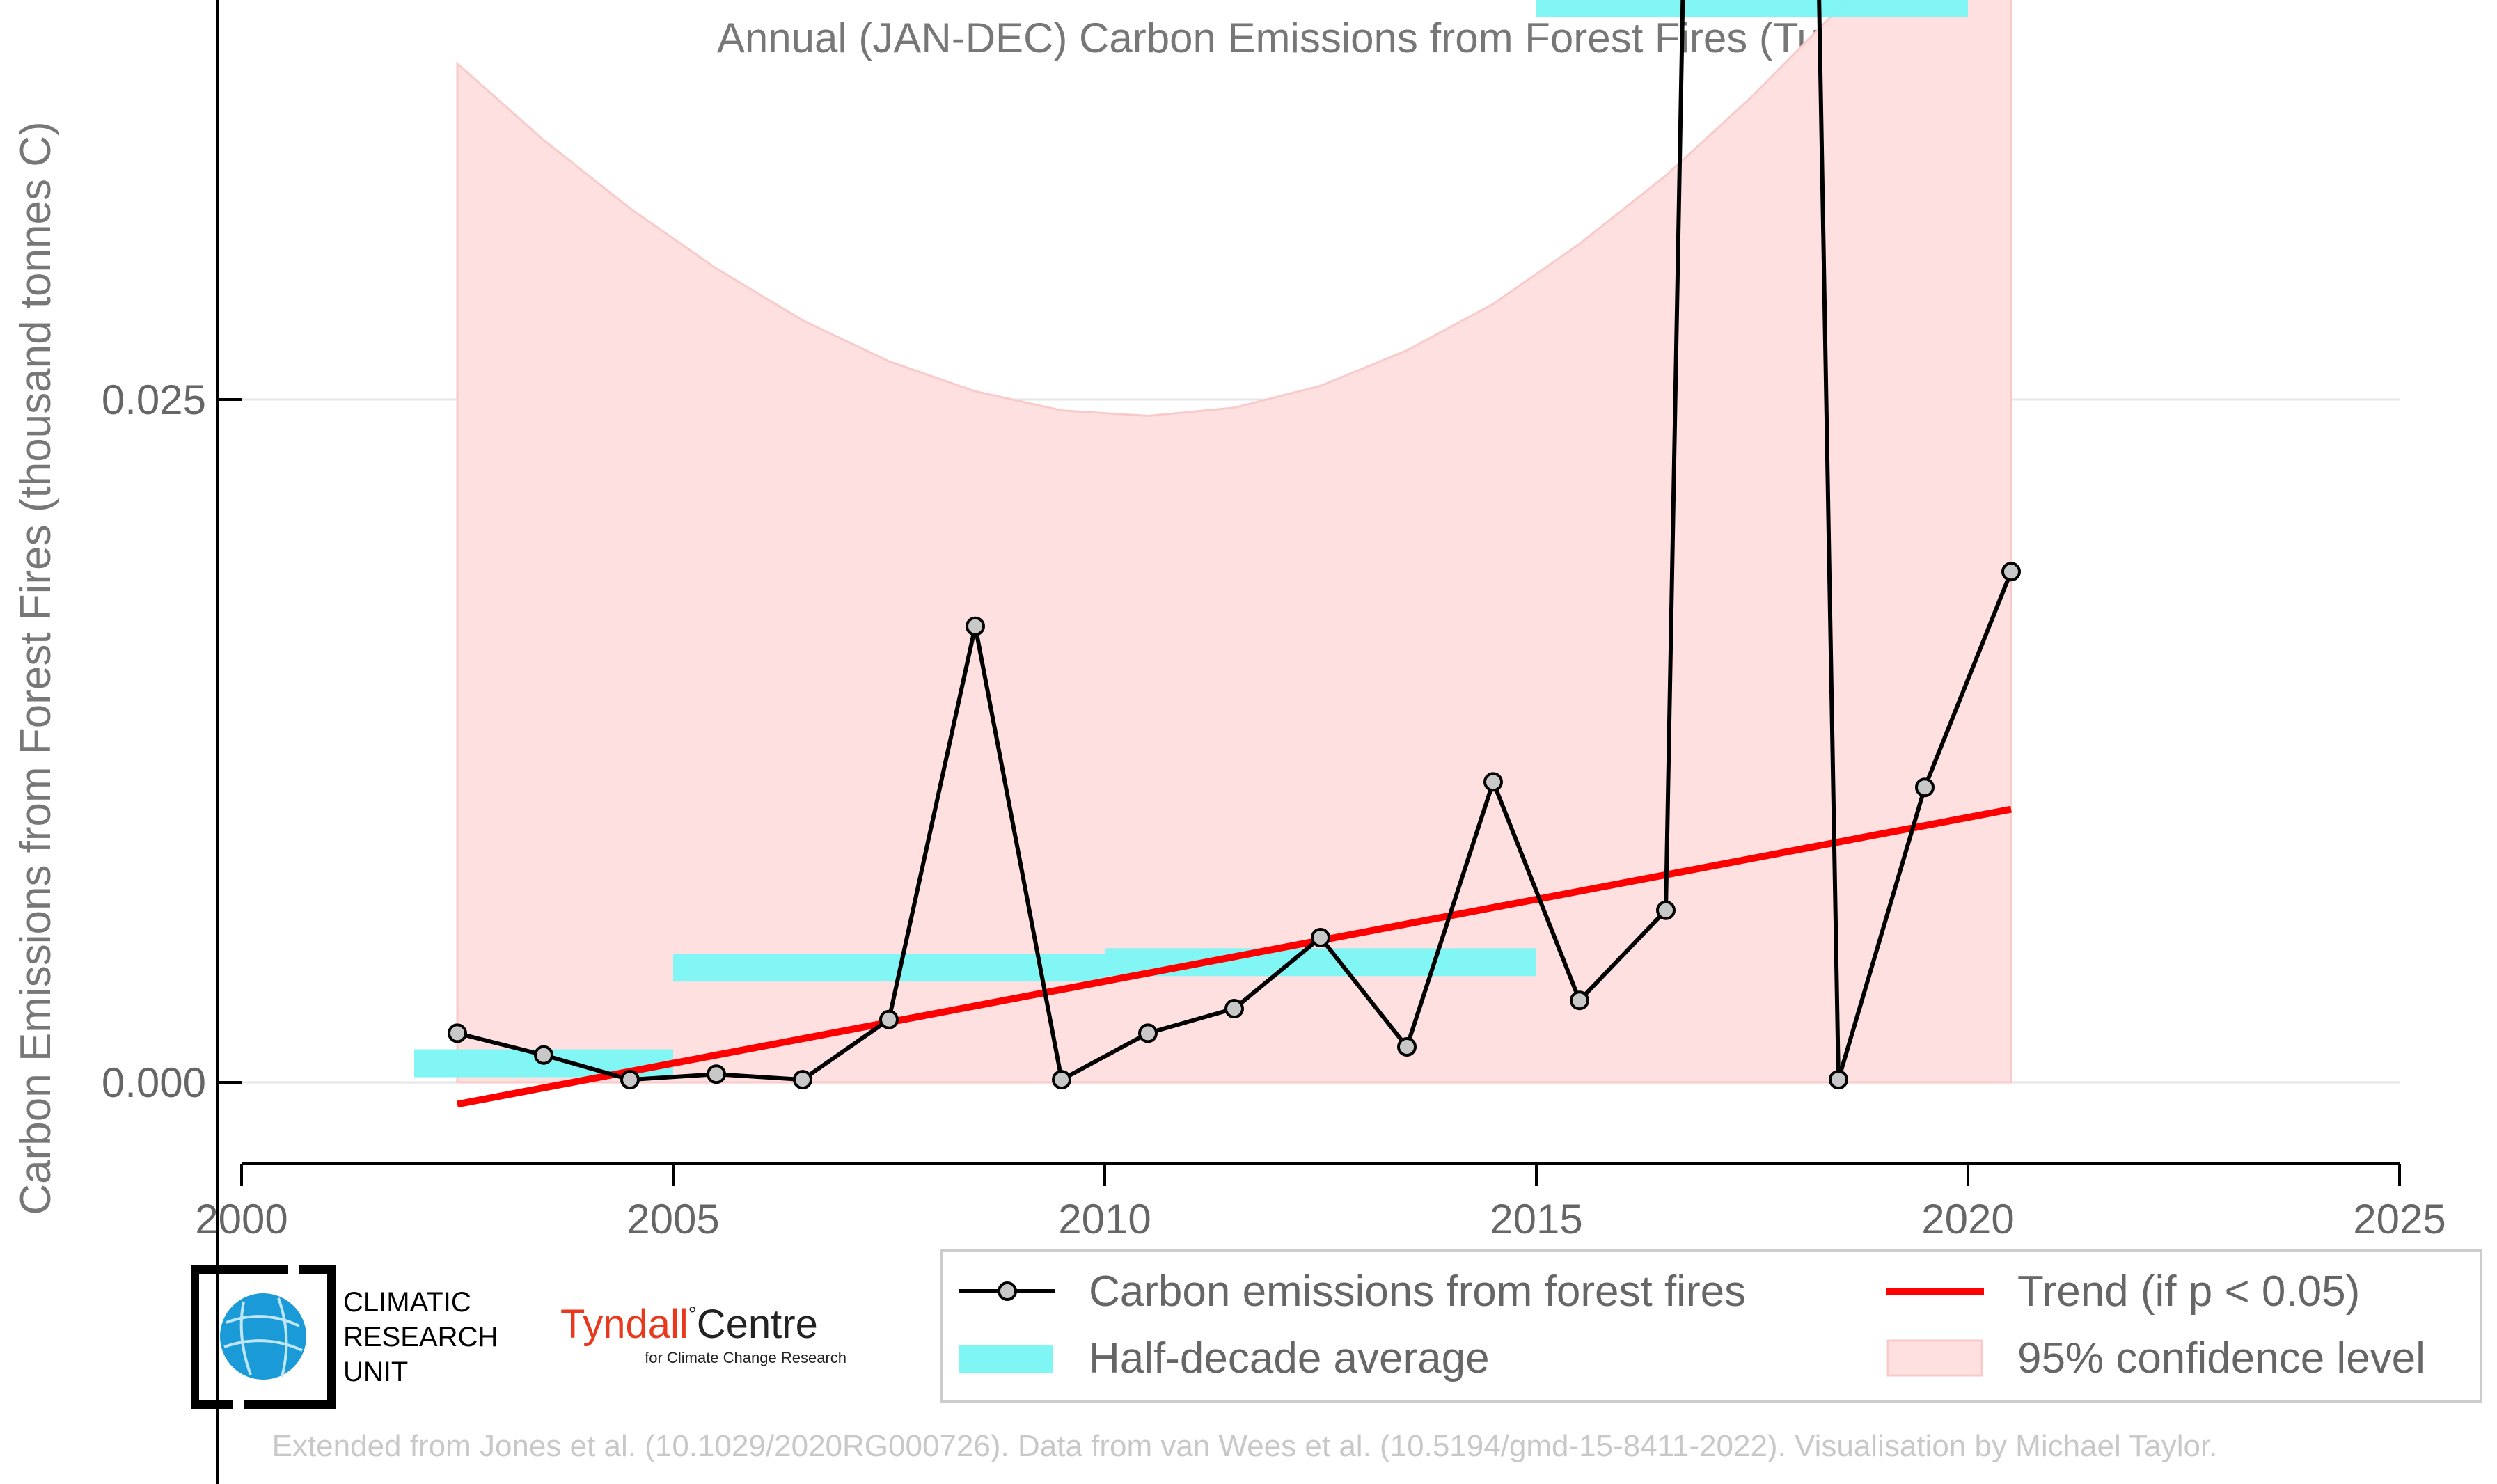 The image size is (2497, 1484). Describe the element at coordinates (154, 400) in the screenshot. I see `y-tick-label-1: 0.025` at that location.